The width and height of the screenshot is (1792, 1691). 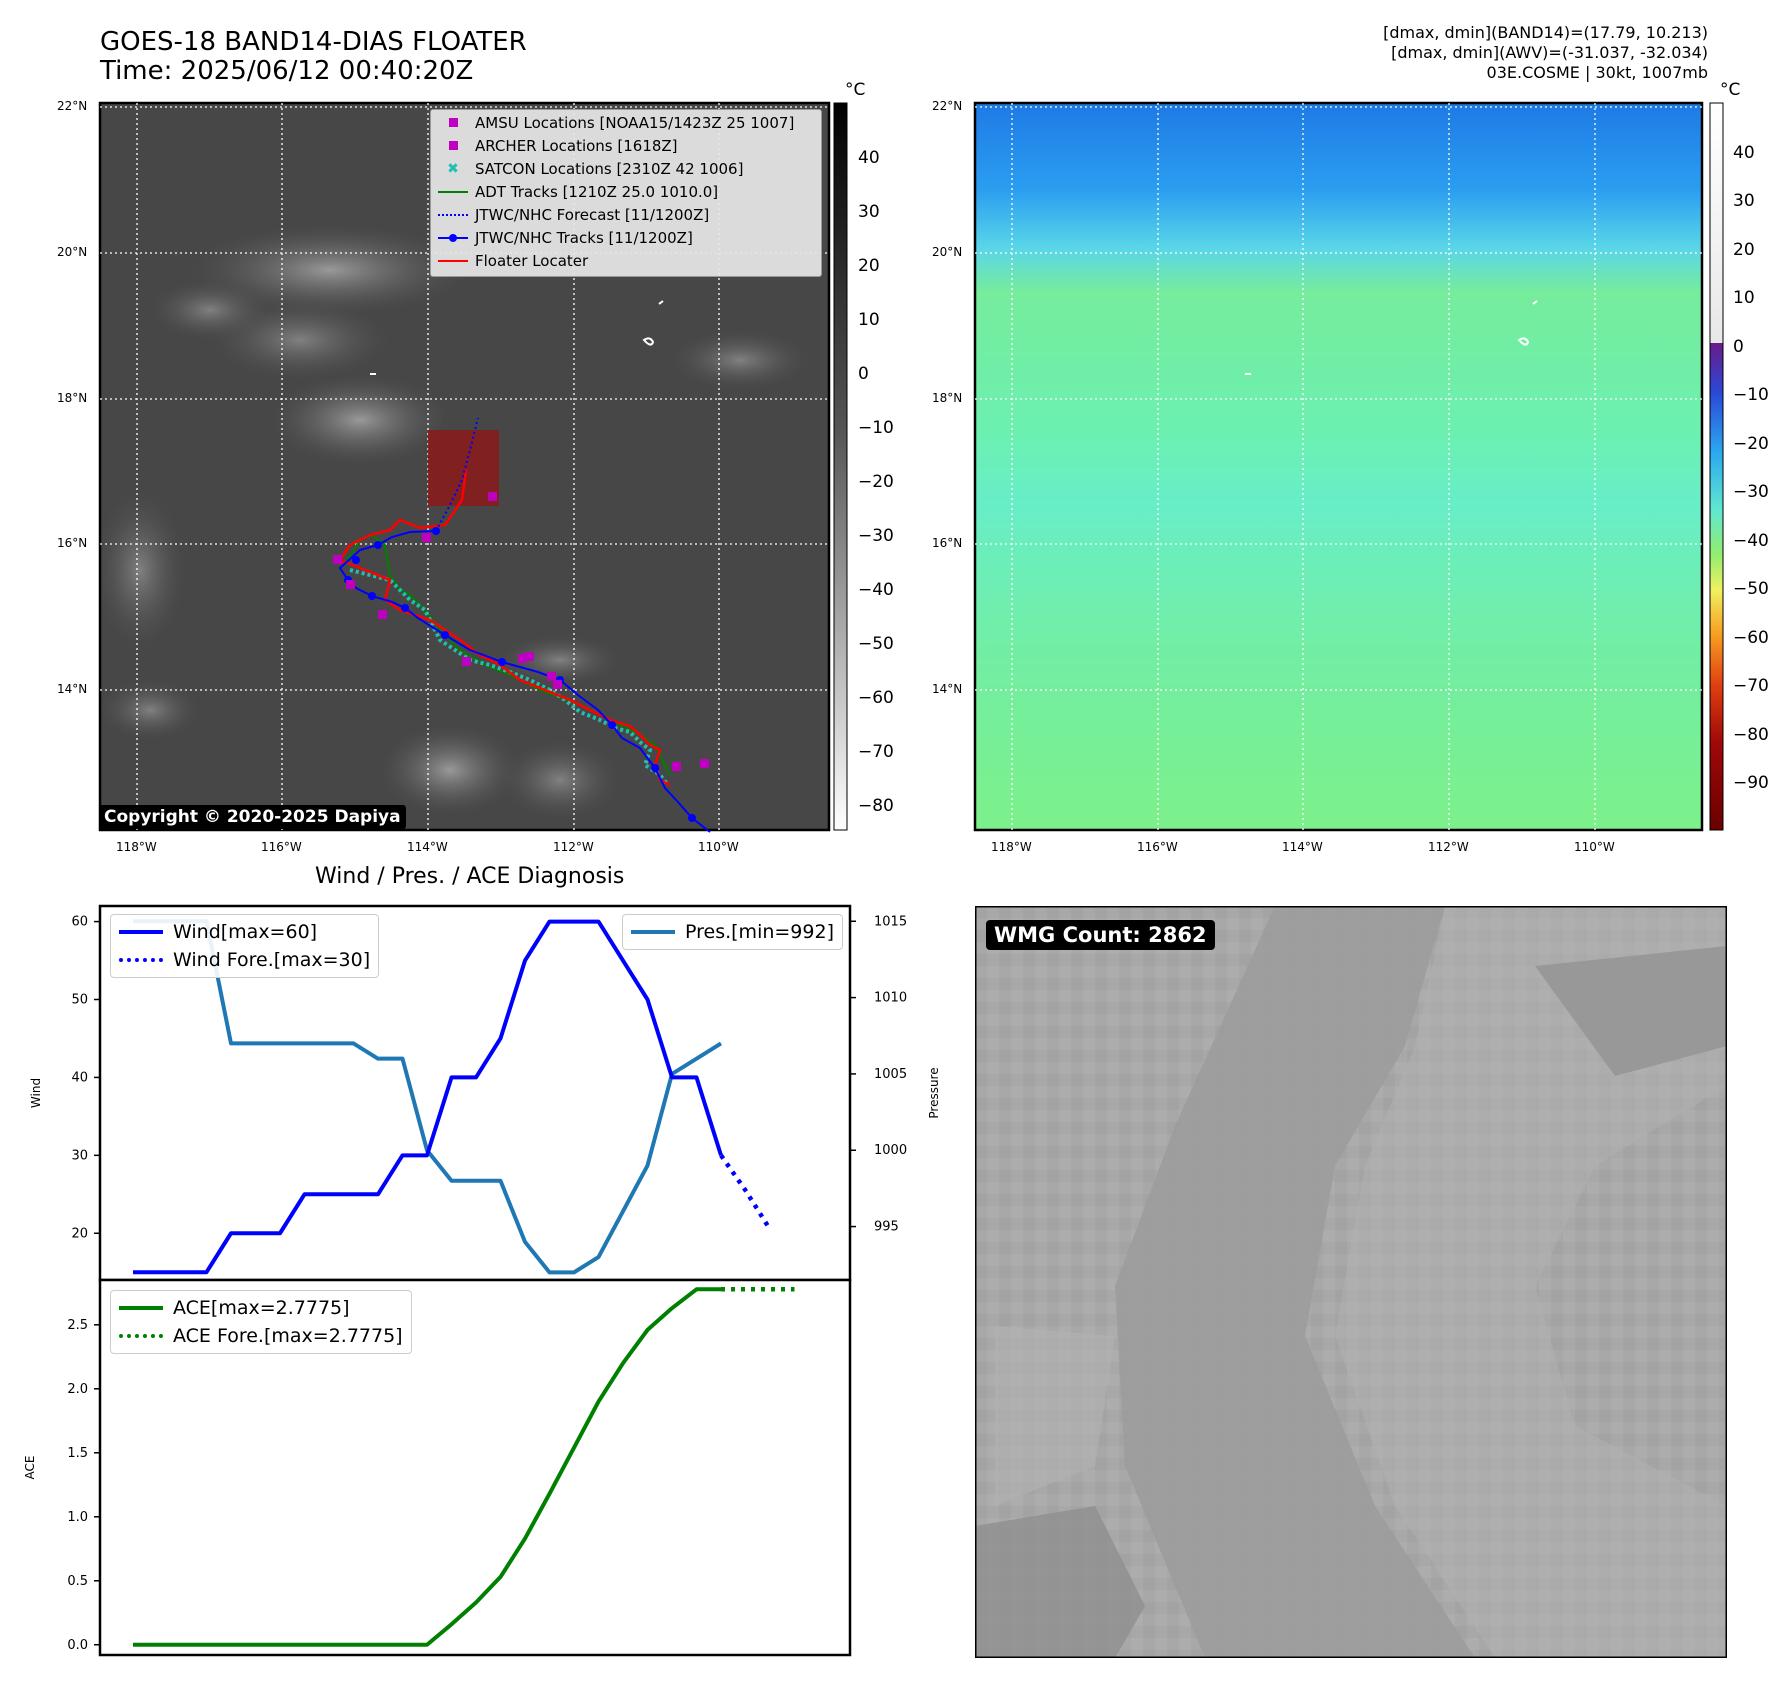 What do you see at coordinates (1597, 72) in the screenshot?
I see `stats-line3: 03E.COSME | 30kt, 1007mb` at bounding box center [1597, 72].